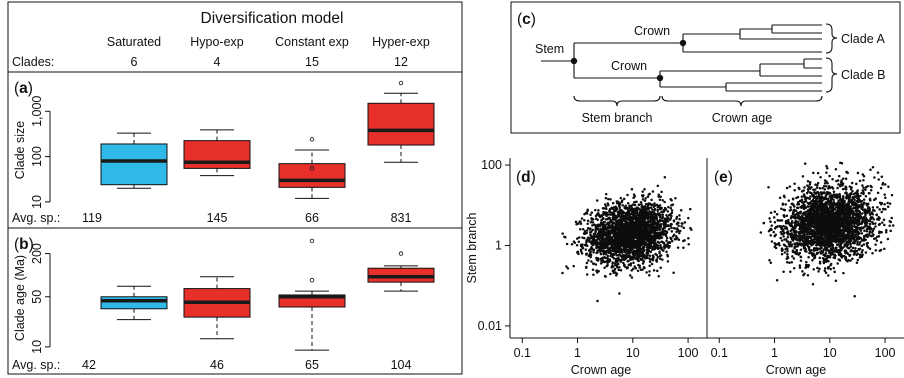 This screenshot has height=378, width=904. Describe the element at coordinates (719, 353) in the screenshot. I see `x-tick-label: 0.1` at that location.